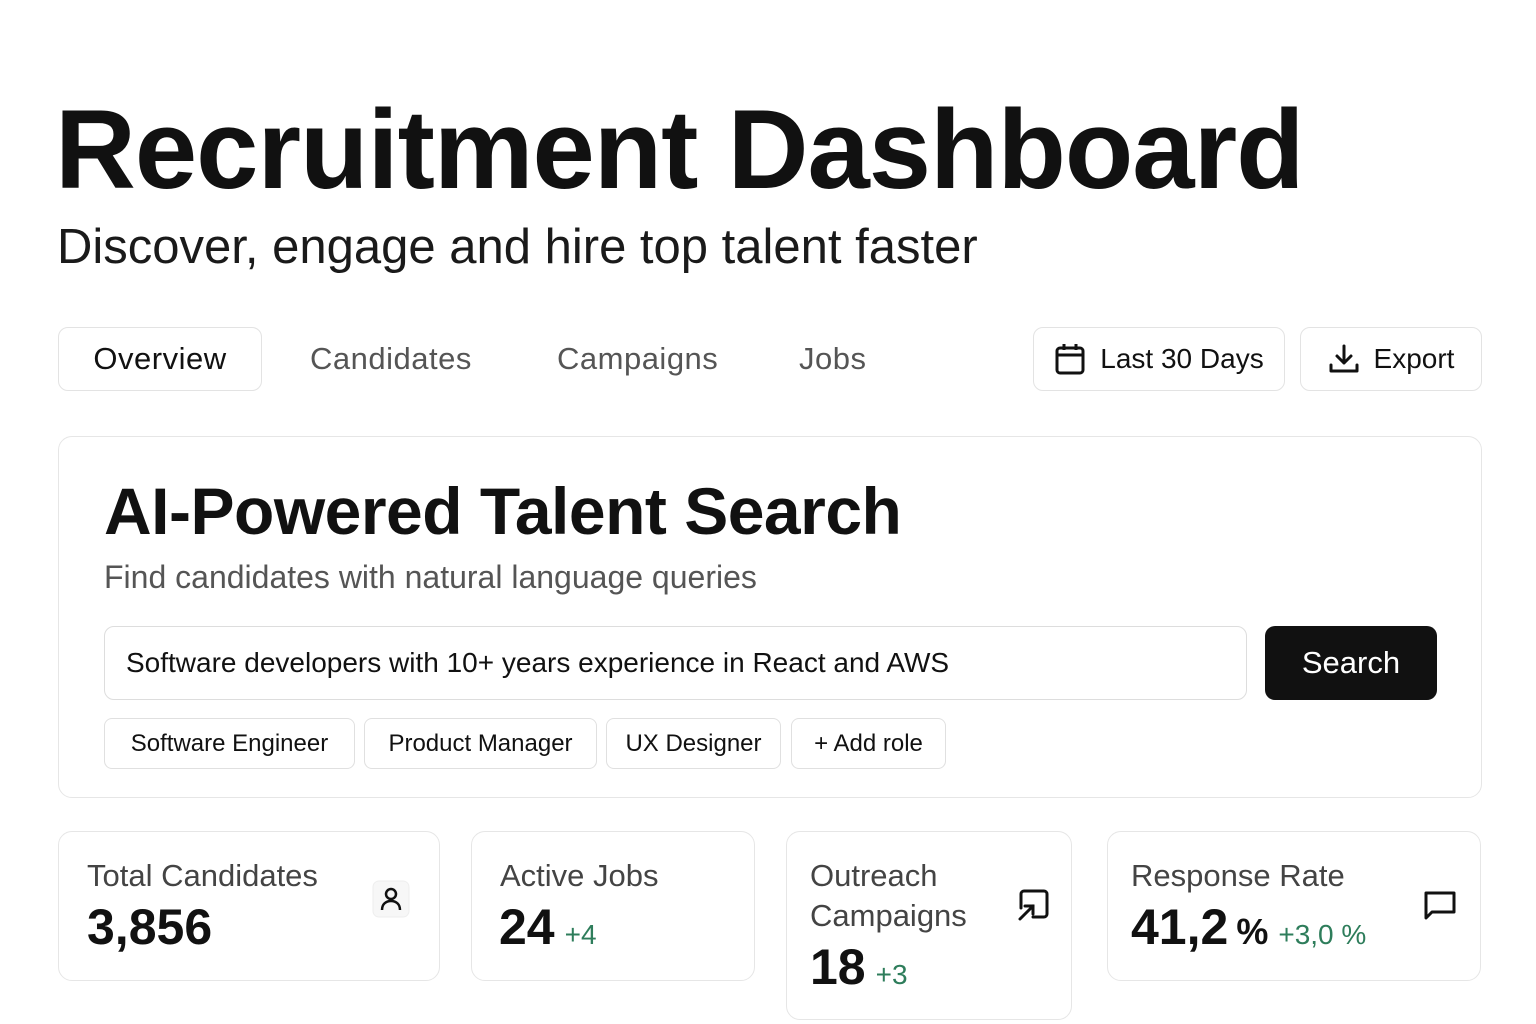  I want to click on stat-value: 18, so click(838, 967).